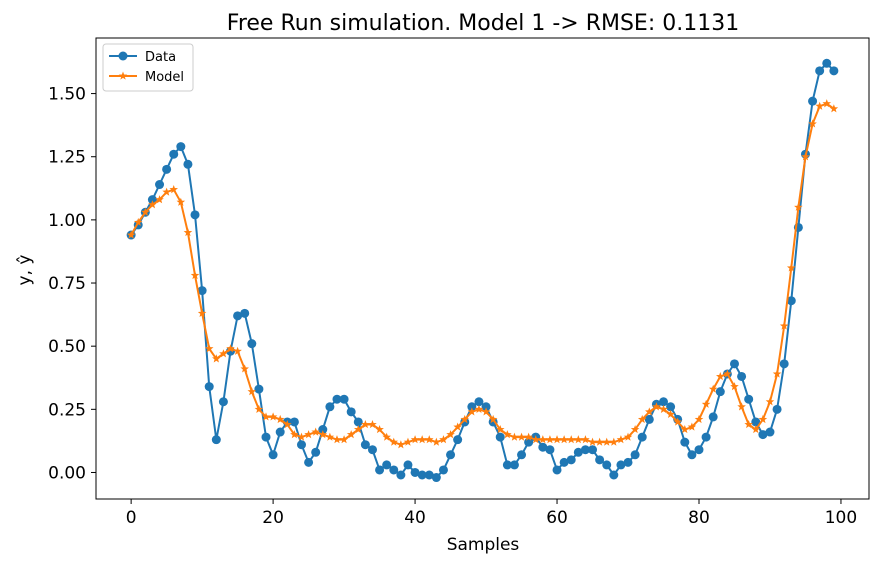 The width and height of the screenshot is (879, 566). Describe the element at coordinates (67, 221) in the screenshot. I see `y-tick-label: 1.00` at that location.